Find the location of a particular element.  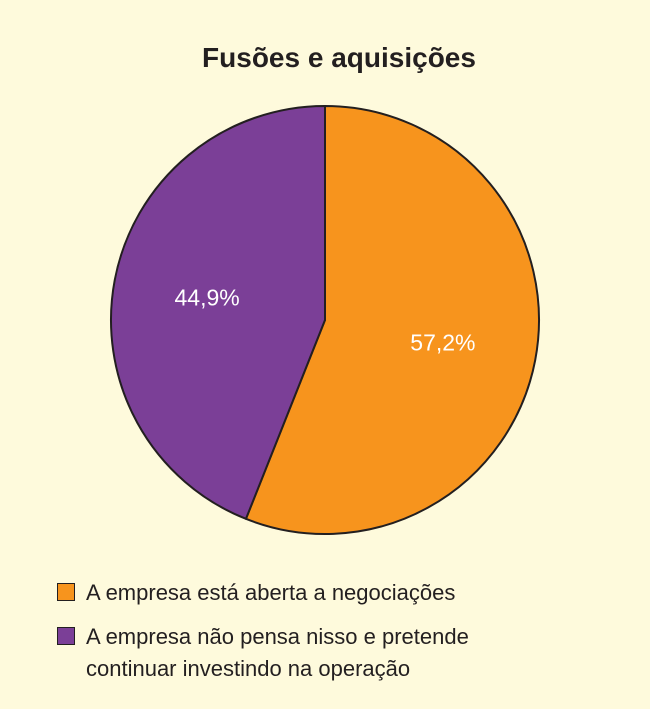

pie-data-labels: 57,2% 44,9% is located at coordinates (324, 319).